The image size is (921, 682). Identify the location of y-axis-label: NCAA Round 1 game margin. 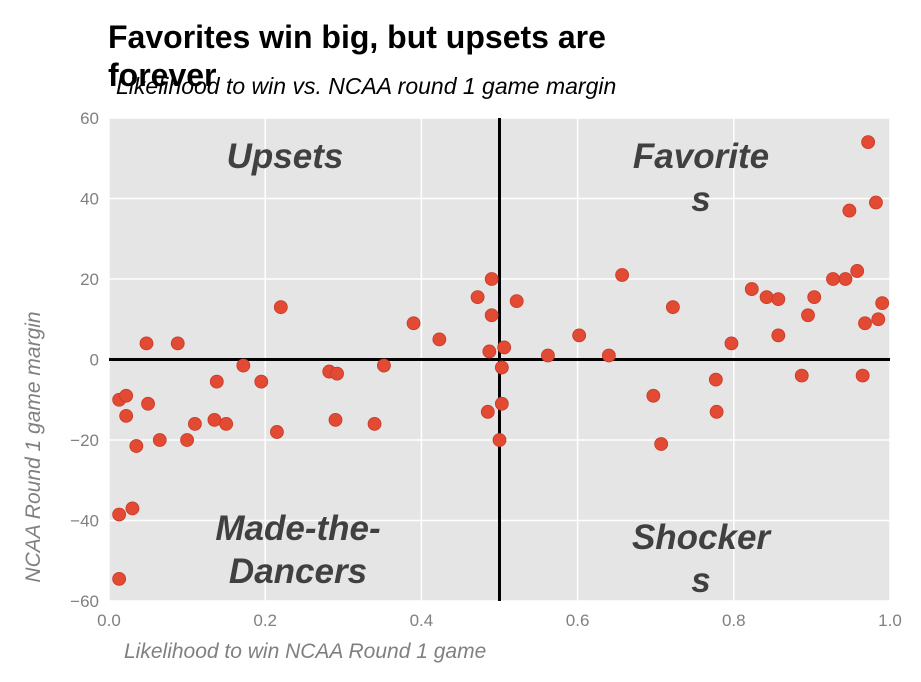
(33, 447).